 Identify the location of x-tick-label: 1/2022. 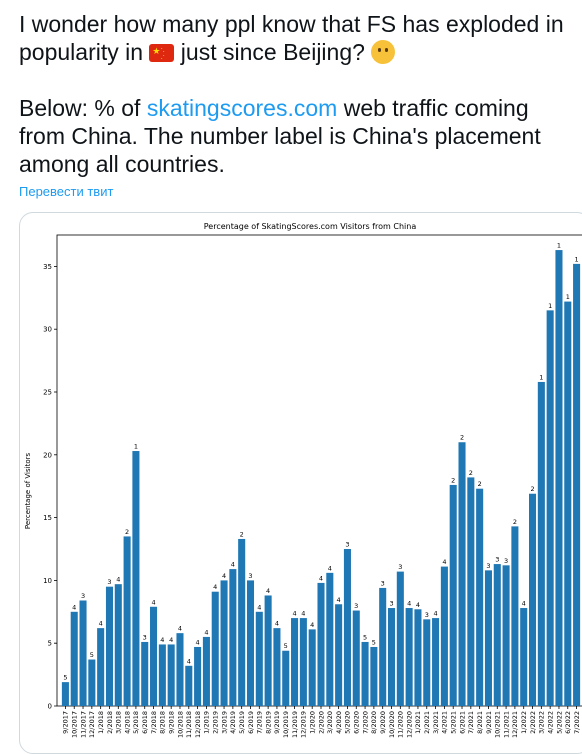
(524, 722).